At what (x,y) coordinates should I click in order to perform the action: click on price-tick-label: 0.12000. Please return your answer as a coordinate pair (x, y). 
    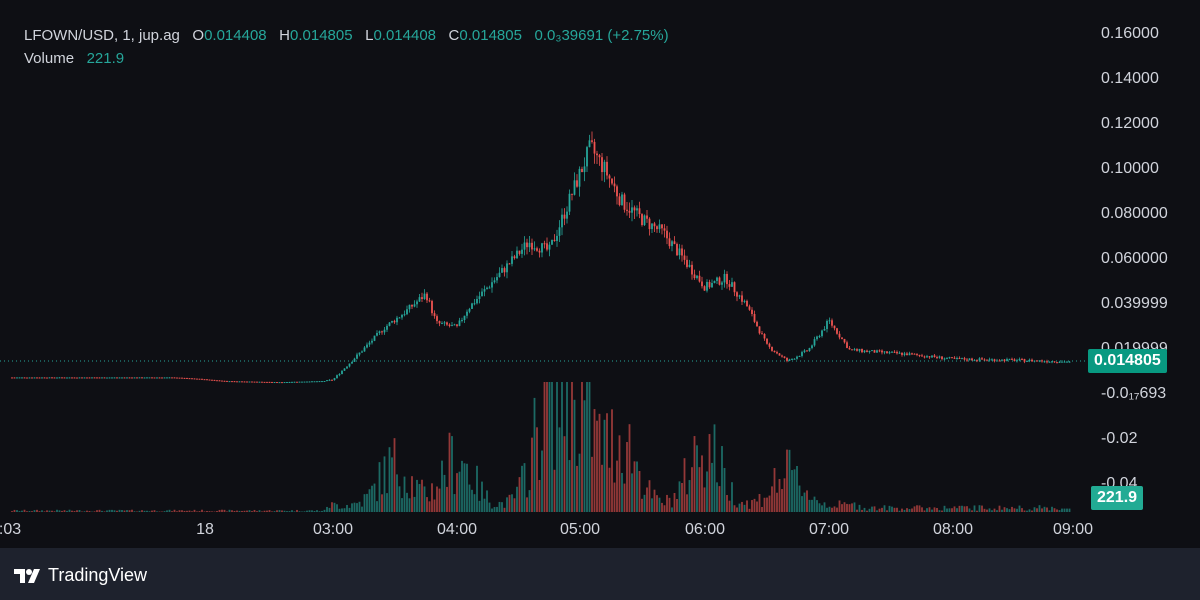
    Looking at the image, I should click on (1130, 123).